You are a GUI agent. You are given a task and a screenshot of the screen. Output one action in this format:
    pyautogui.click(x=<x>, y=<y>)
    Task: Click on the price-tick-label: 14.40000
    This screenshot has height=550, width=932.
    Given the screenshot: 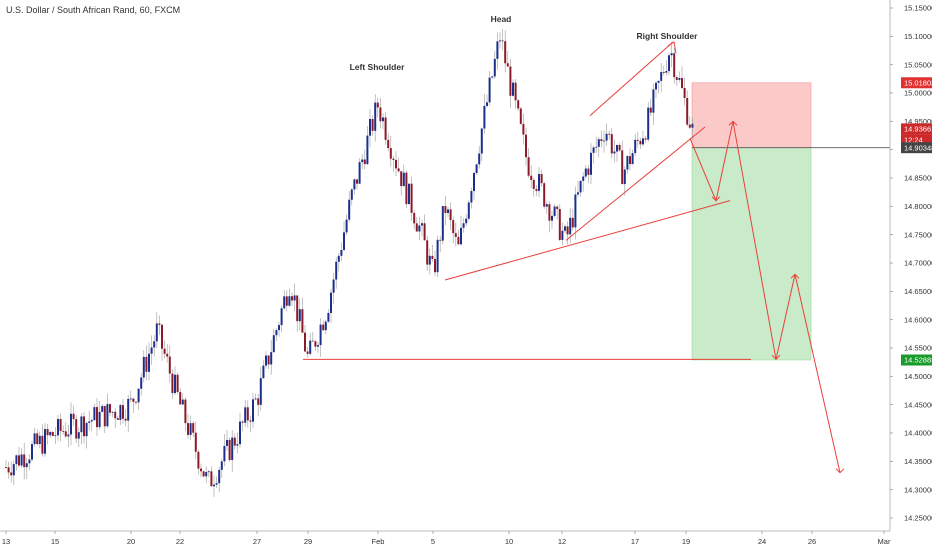 What is the action you would take?
    pyautogui.click(x=918, y=433)
    